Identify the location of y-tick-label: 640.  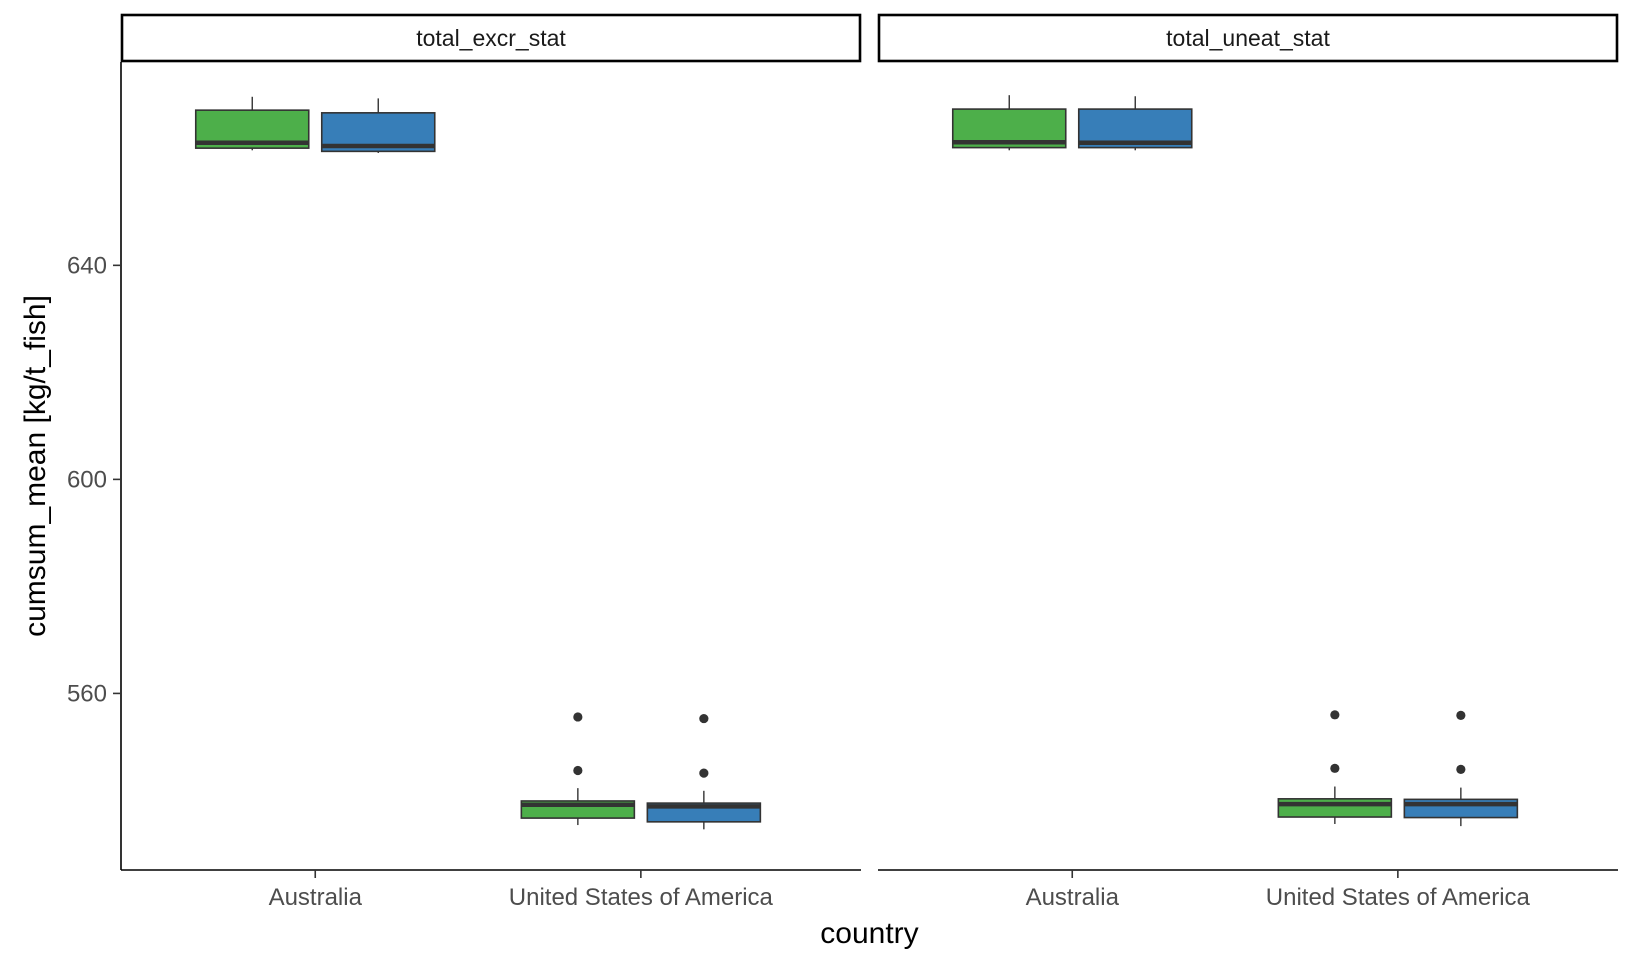
(87, 265).